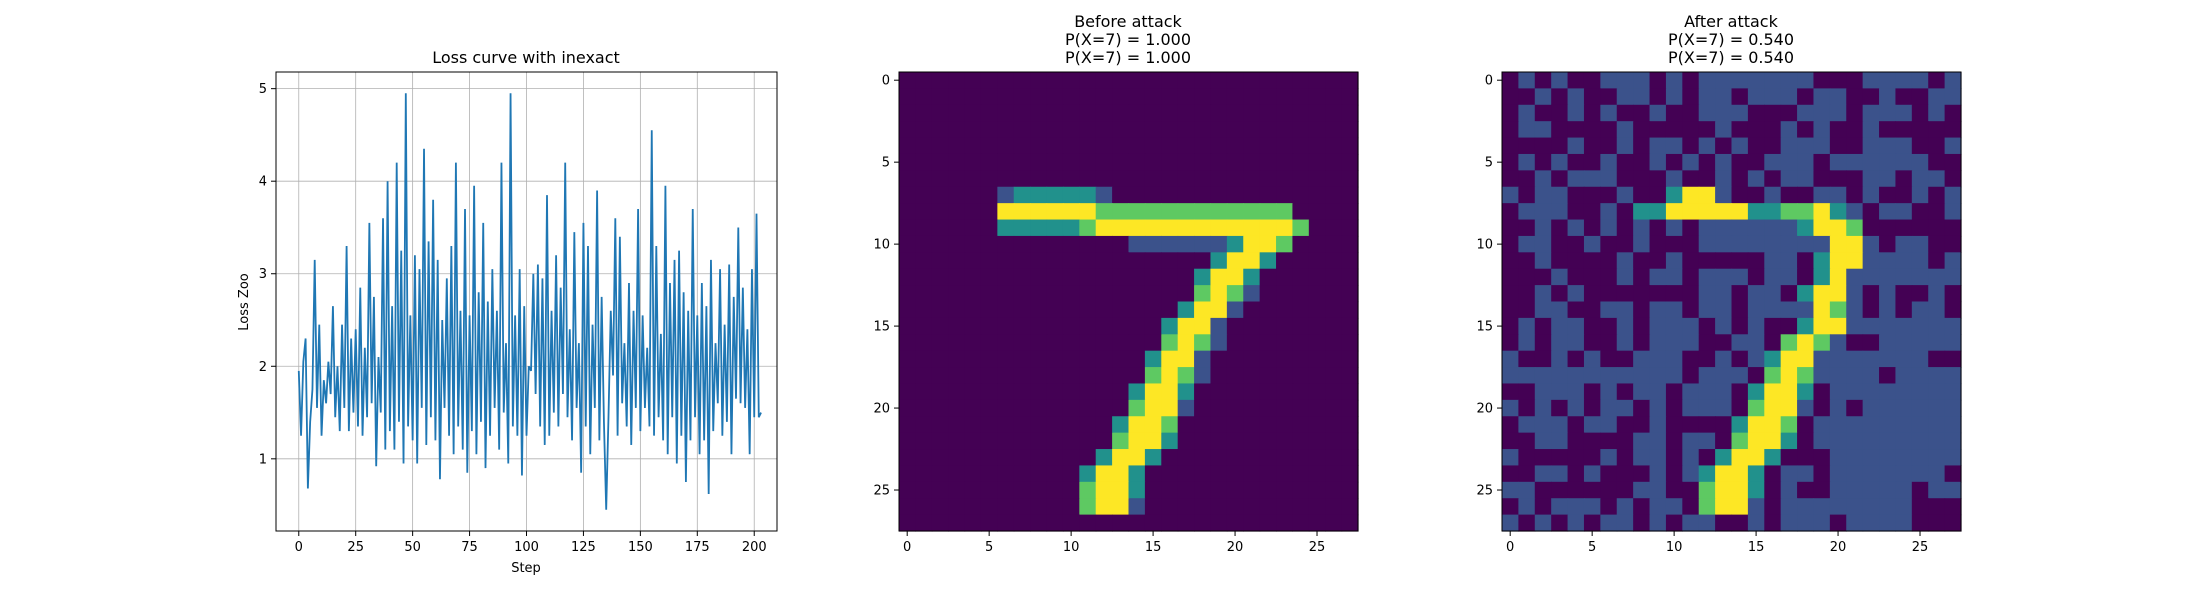 This screenshot has height=596, width=2200. I want to click on before-y-tick-label: 20, so click(881, 409).